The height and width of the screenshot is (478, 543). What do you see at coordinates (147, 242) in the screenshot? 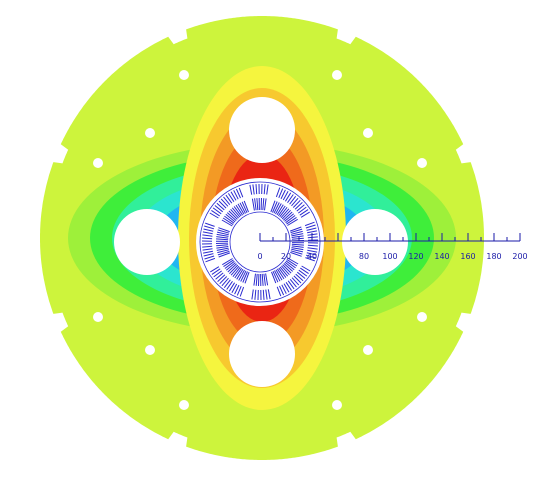
I see `left-hole` at bounding box center [147, 242].